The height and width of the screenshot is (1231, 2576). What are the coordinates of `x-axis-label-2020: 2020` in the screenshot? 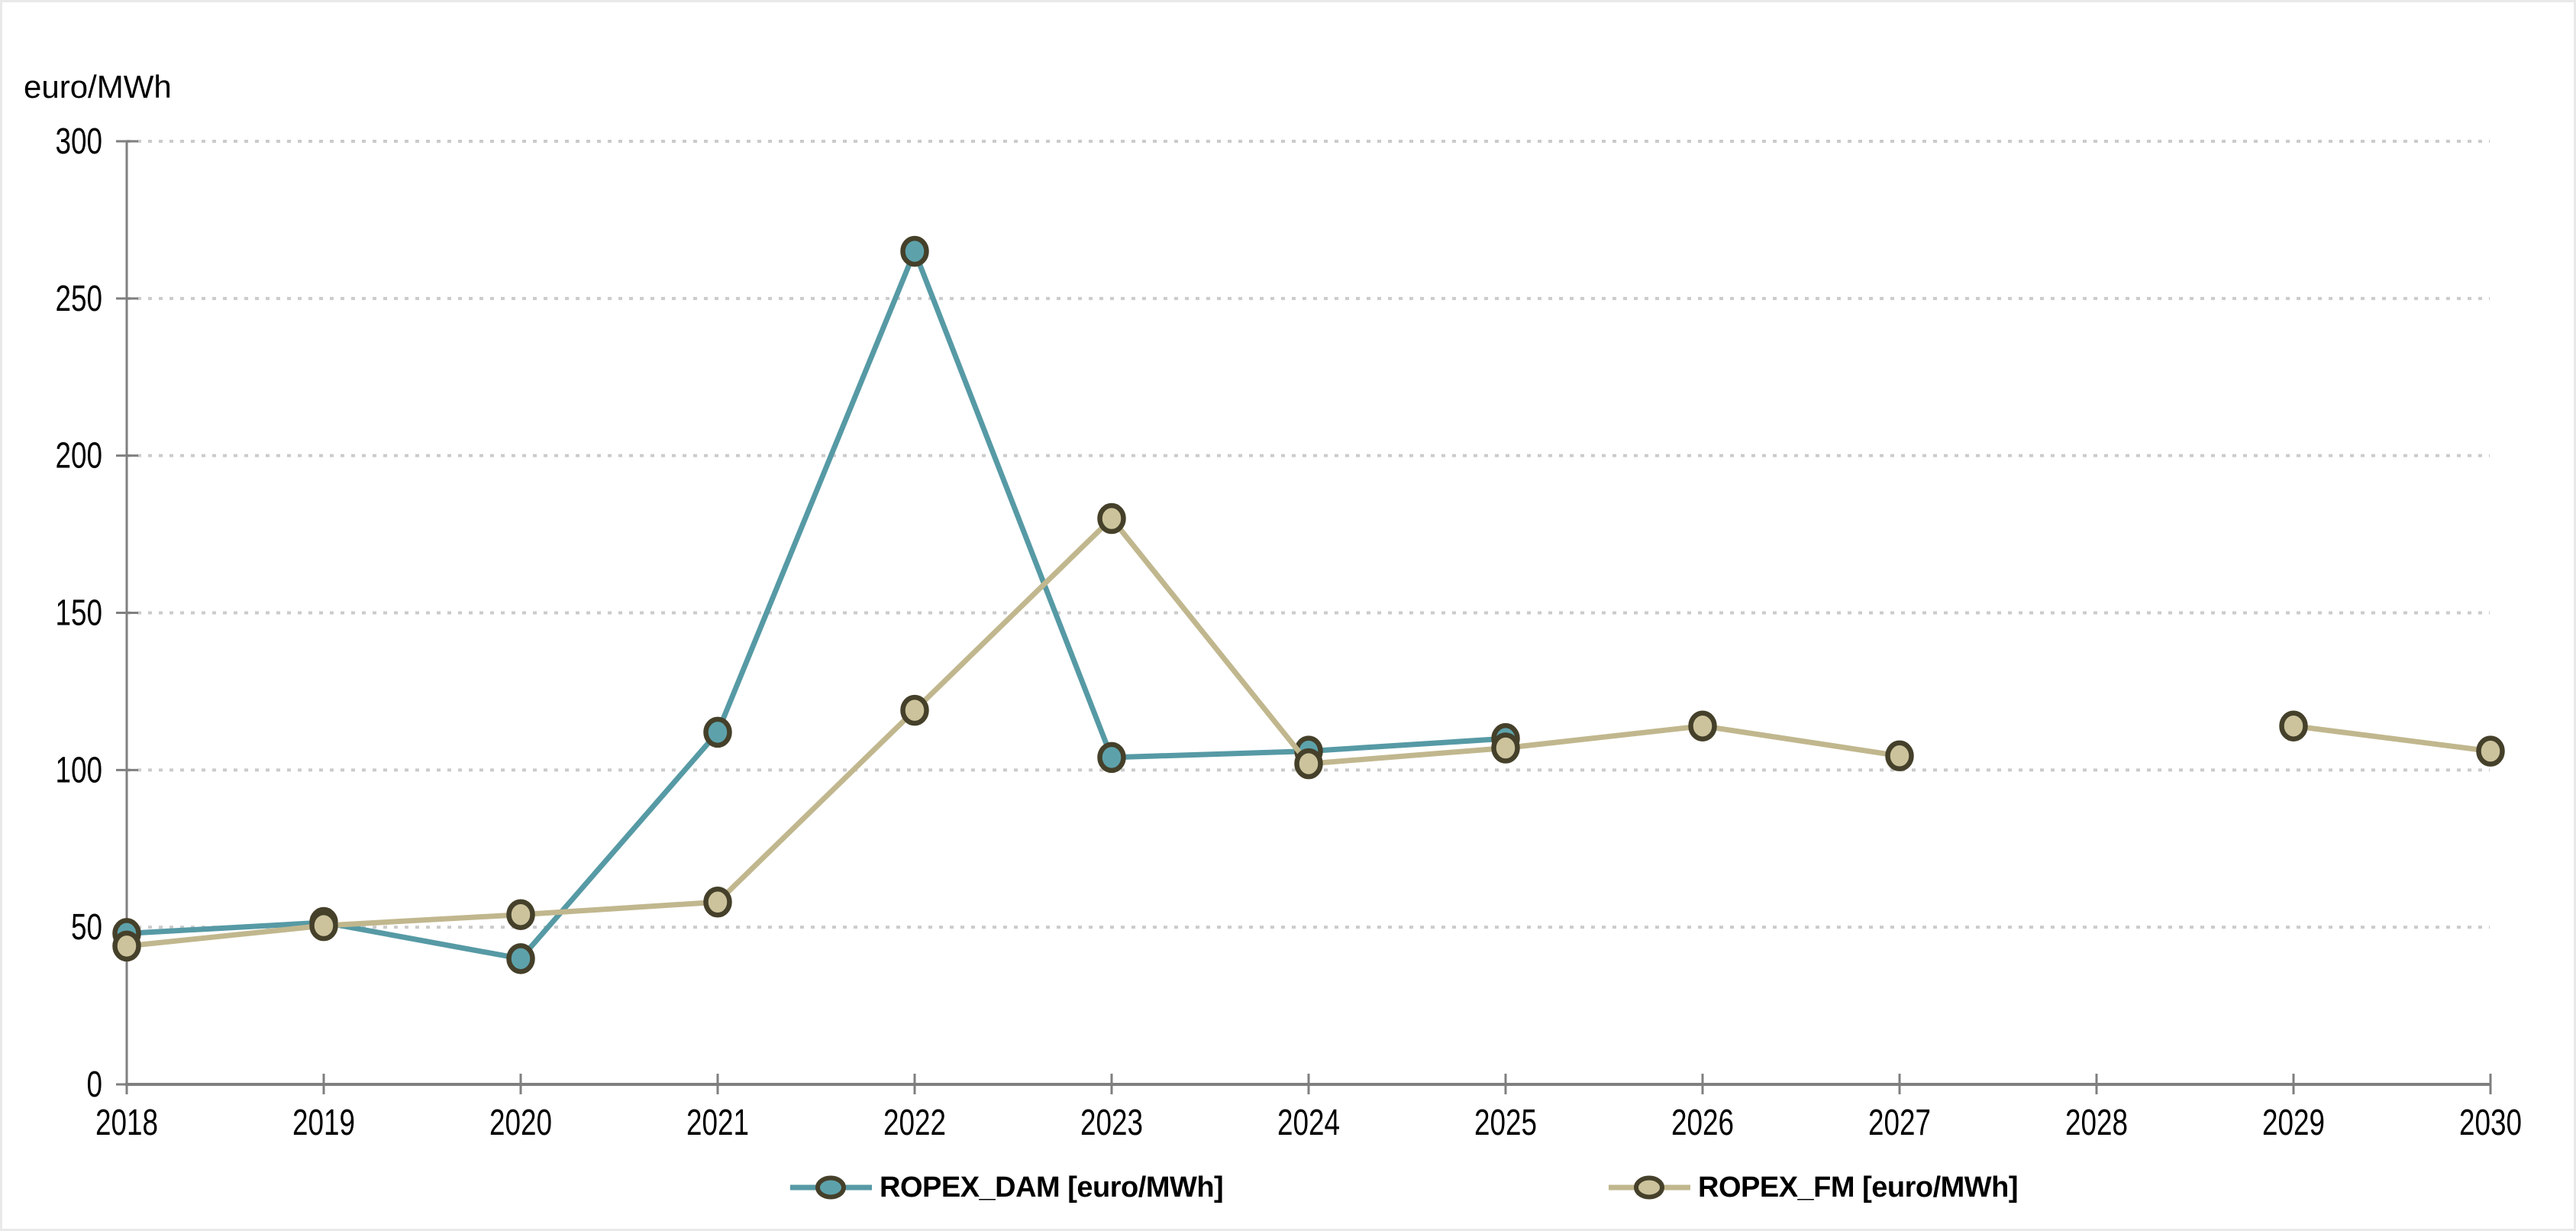 It's located at (520, 1123).